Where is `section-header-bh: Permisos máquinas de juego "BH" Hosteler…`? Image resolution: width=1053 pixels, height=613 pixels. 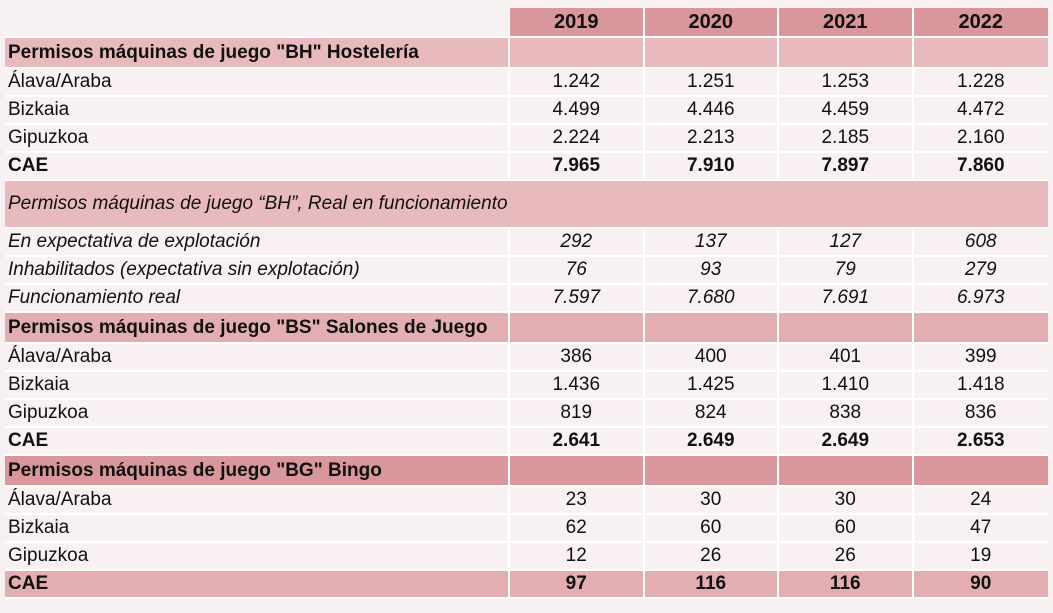
section-header-bh: Permisos máquinas de juego "BH" Hosteler… is located at coordinates (526, 53).